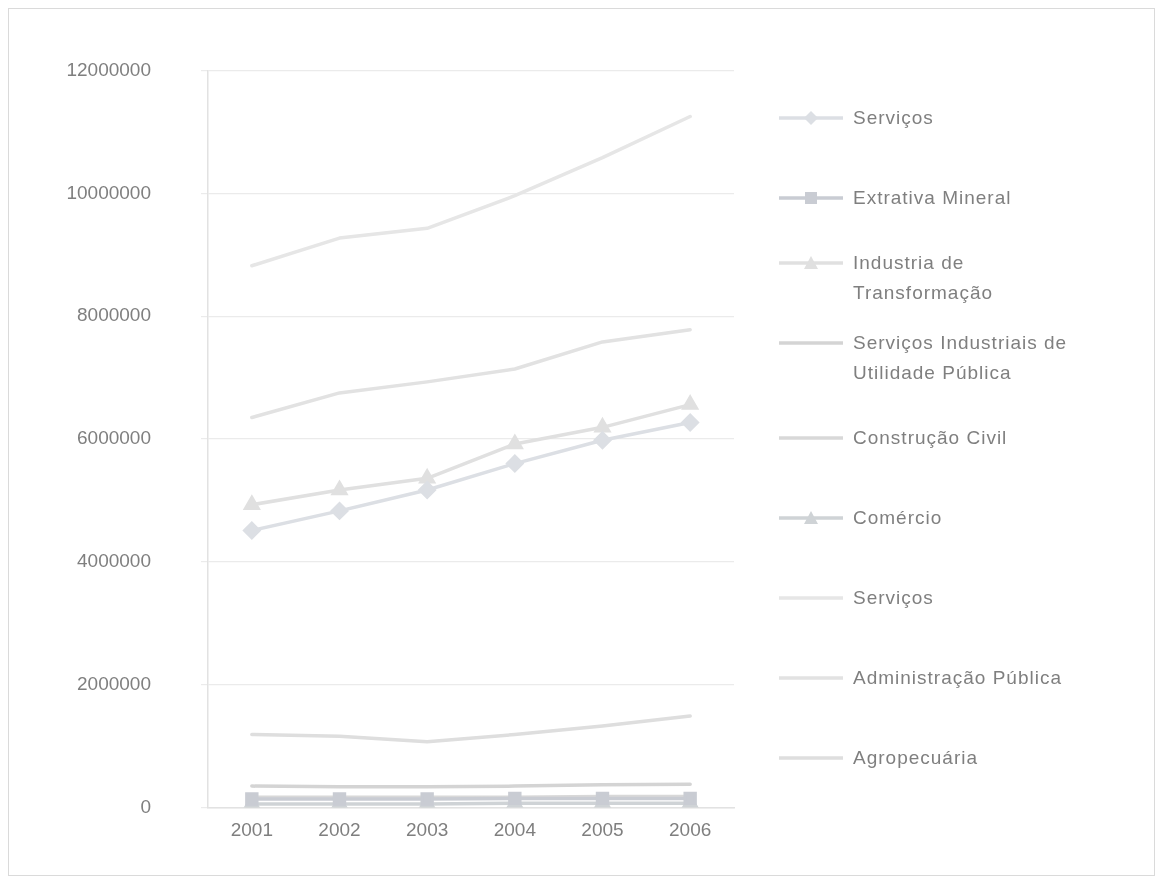  What do you see at coordinates (114, 683) in the screenshot?
I see `y-tick-label: 2000000` at bounding box center [114, 683].